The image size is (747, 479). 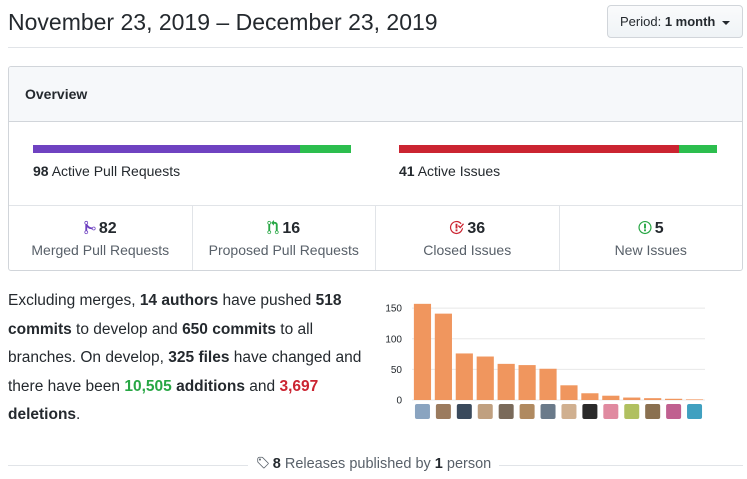 What do you see at coordinates (467, 250) in the screenshot?
I see `closed-issues-label: Closed Issues` at bounding box center [467, 250].